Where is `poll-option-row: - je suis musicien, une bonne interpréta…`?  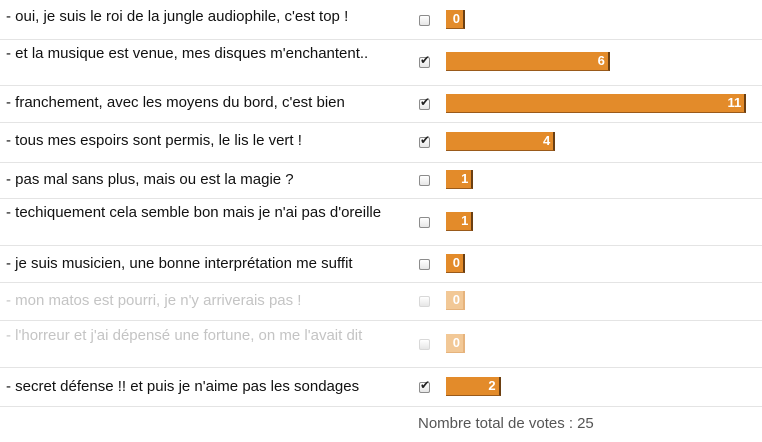
poll-option-row: - je suis musicien, une bonne interpréta… is located at coordinates (381, 264).